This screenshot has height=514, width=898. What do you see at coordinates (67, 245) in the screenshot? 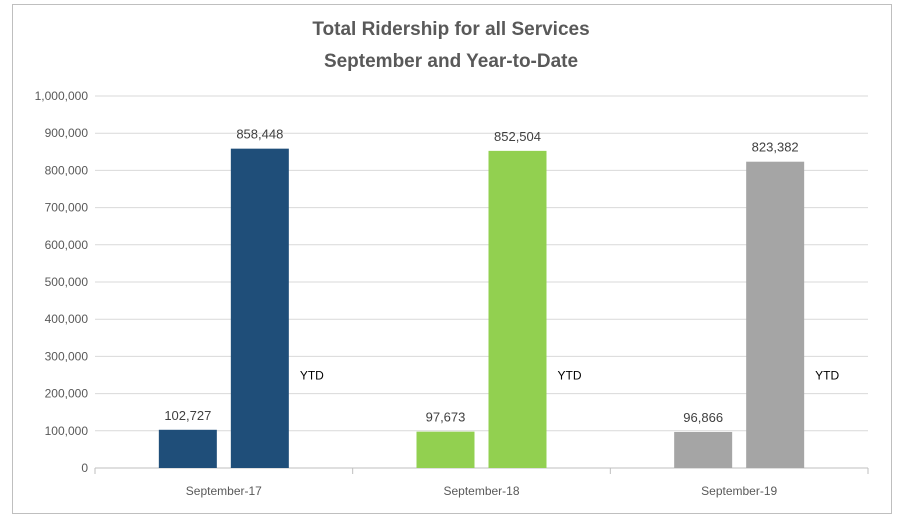
I see `y-tick-label: 600,000` at bounding box center [67, 245].